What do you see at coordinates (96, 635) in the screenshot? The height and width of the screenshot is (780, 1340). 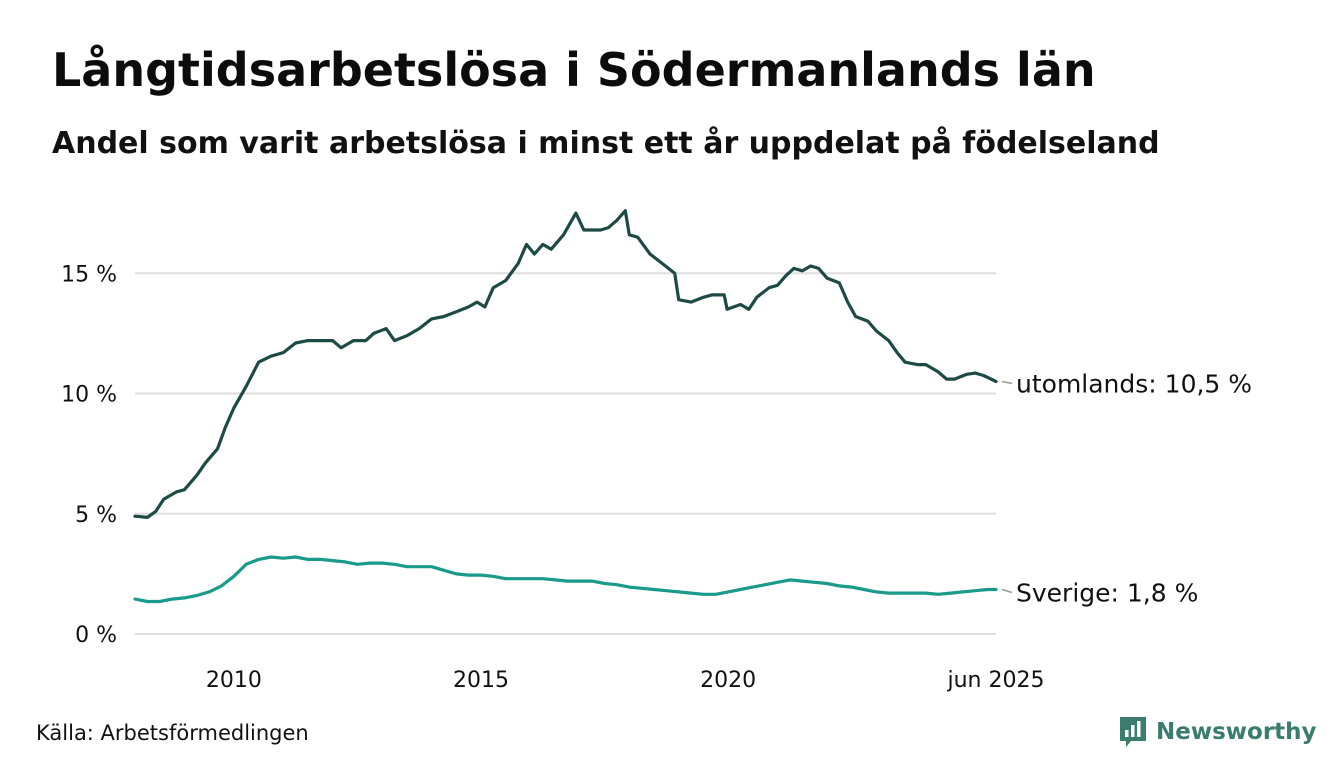 I see `y-tick-label: 0 %` at bounding box center [96, 635].